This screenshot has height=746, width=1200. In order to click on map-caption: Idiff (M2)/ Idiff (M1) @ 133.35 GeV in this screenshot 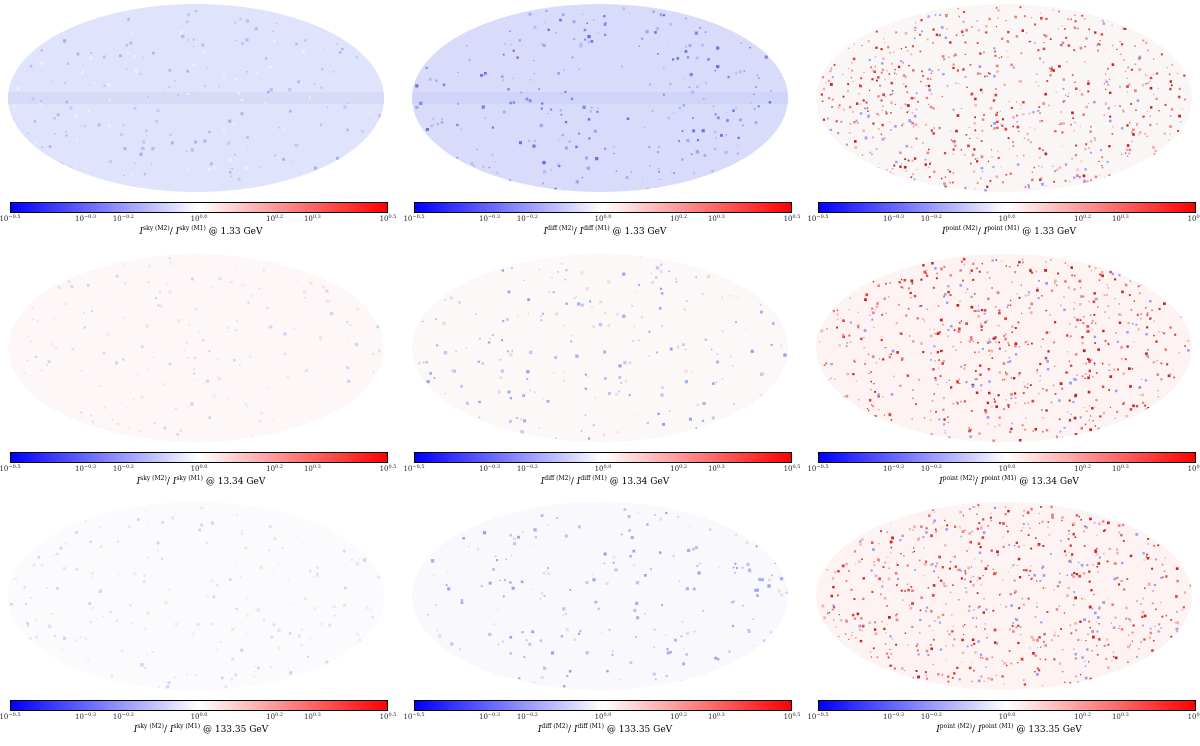, I will do `click(605, 729)`.